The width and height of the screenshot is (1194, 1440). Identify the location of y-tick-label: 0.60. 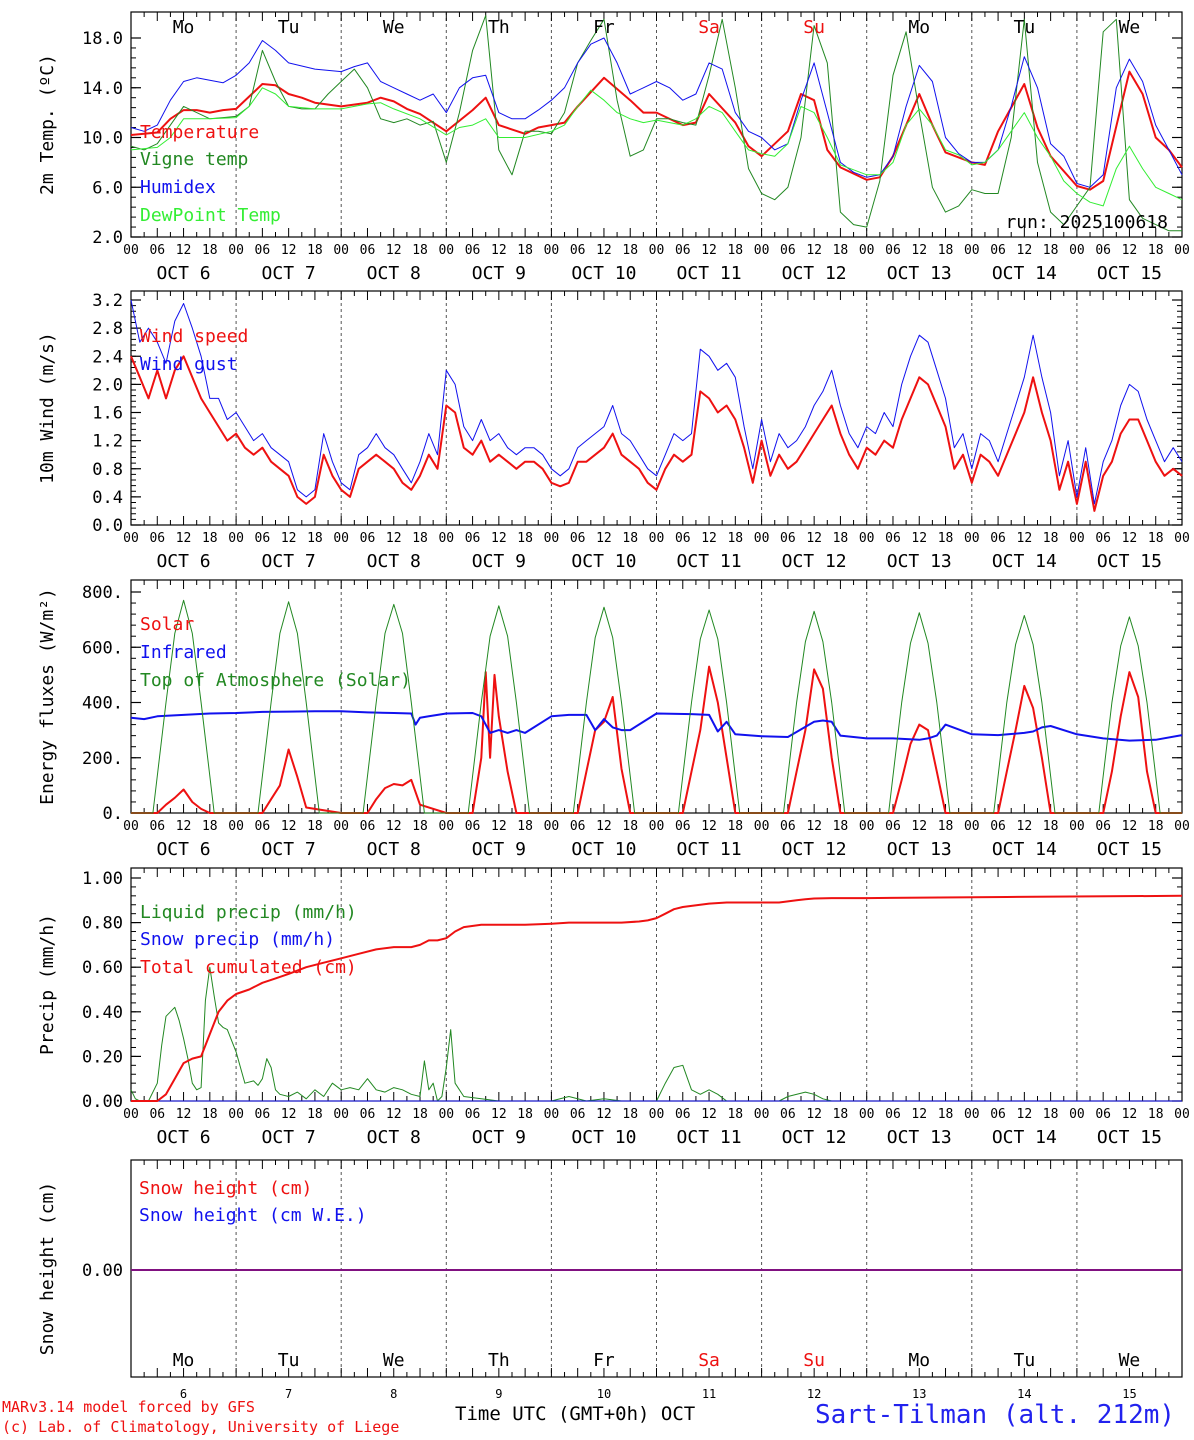
(102, 968).